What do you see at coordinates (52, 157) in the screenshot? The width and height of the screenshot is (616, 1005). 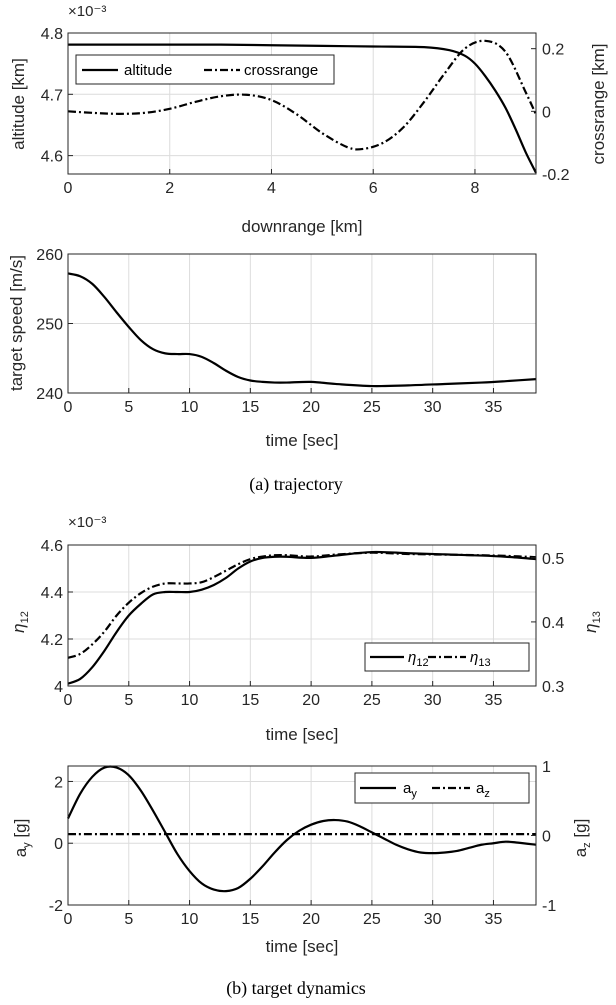 I see `p1-y-tick-label: 4.6` at bounding box center [52, 157].